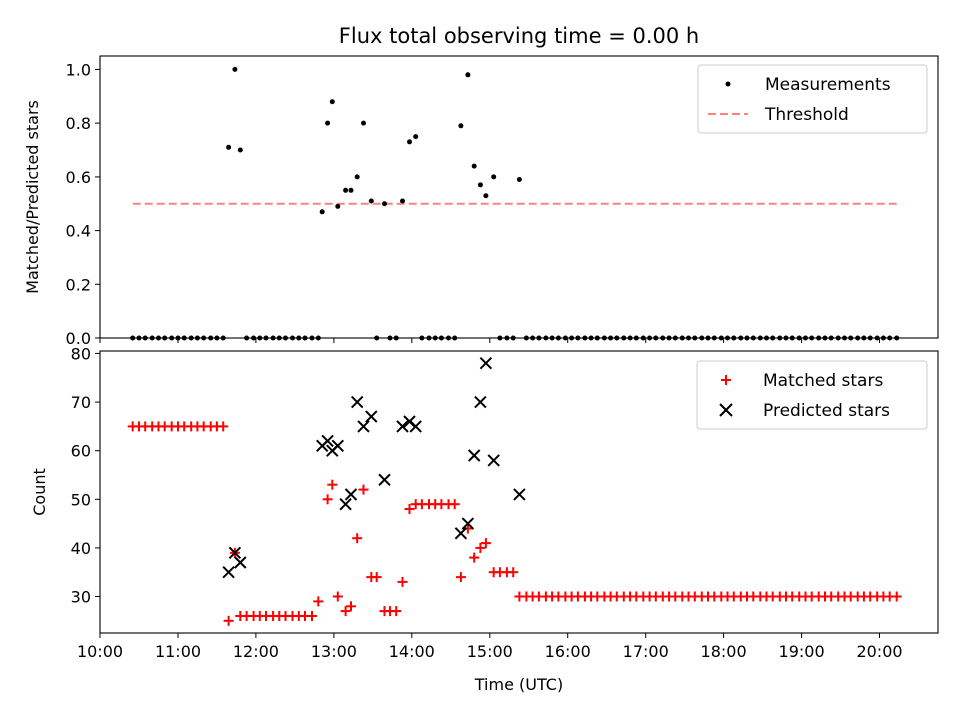 This screenshot has height=720, width=960. What do you see at coordinates (81, 451) in the screenshot?
I see `bottom-y-tick-label: 60` at bounding box center [81, 451].